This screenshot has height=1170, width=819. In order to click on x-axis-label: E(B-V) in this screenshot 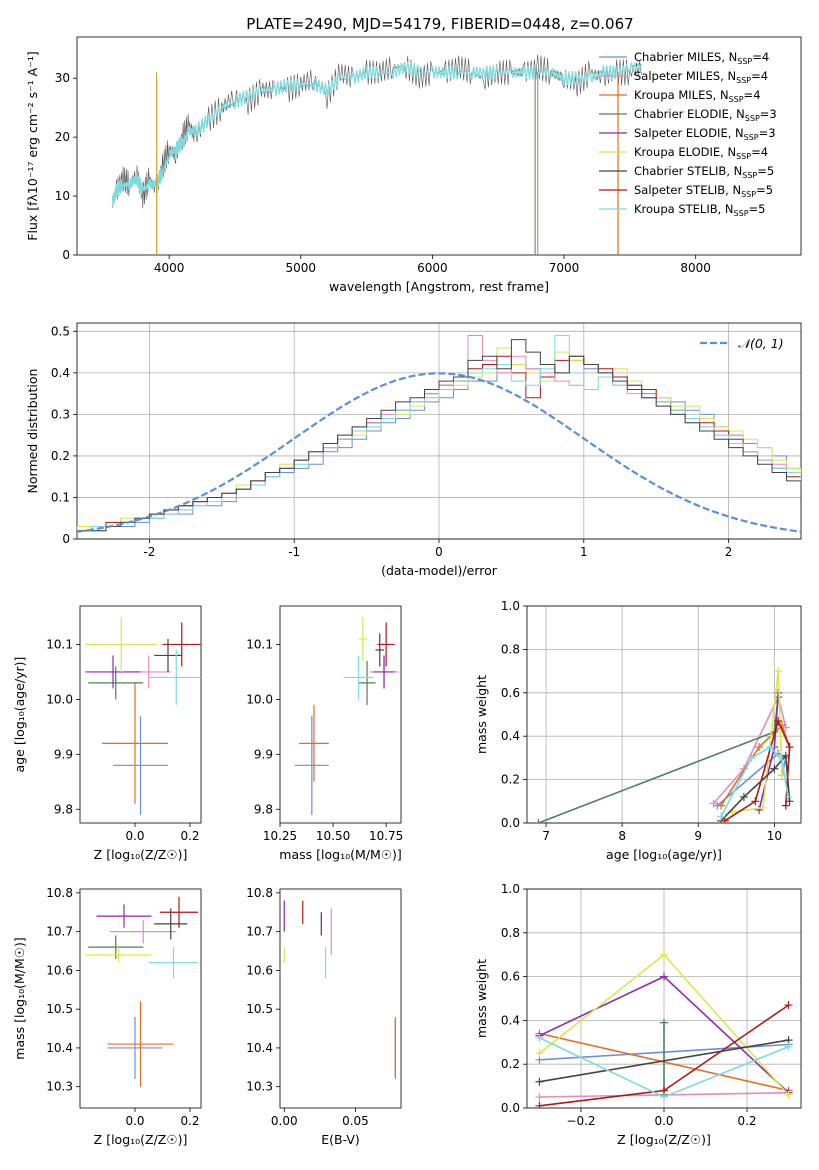, I will do `click(340, 1139)`.